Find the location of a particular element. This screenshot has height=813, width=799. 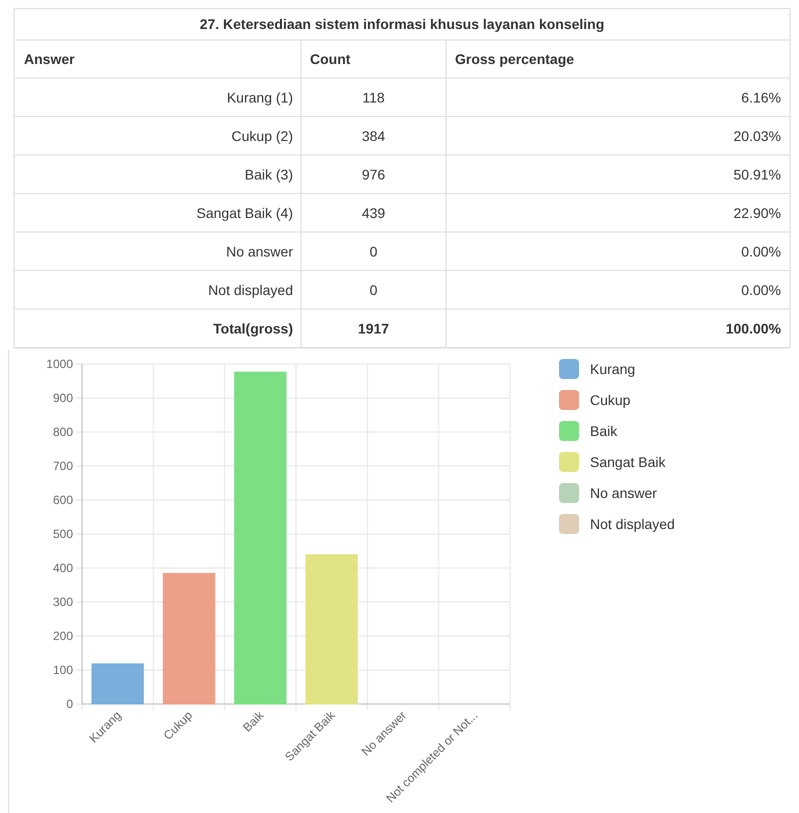

category-label: Not displayed is located at coordinates (250, 290).